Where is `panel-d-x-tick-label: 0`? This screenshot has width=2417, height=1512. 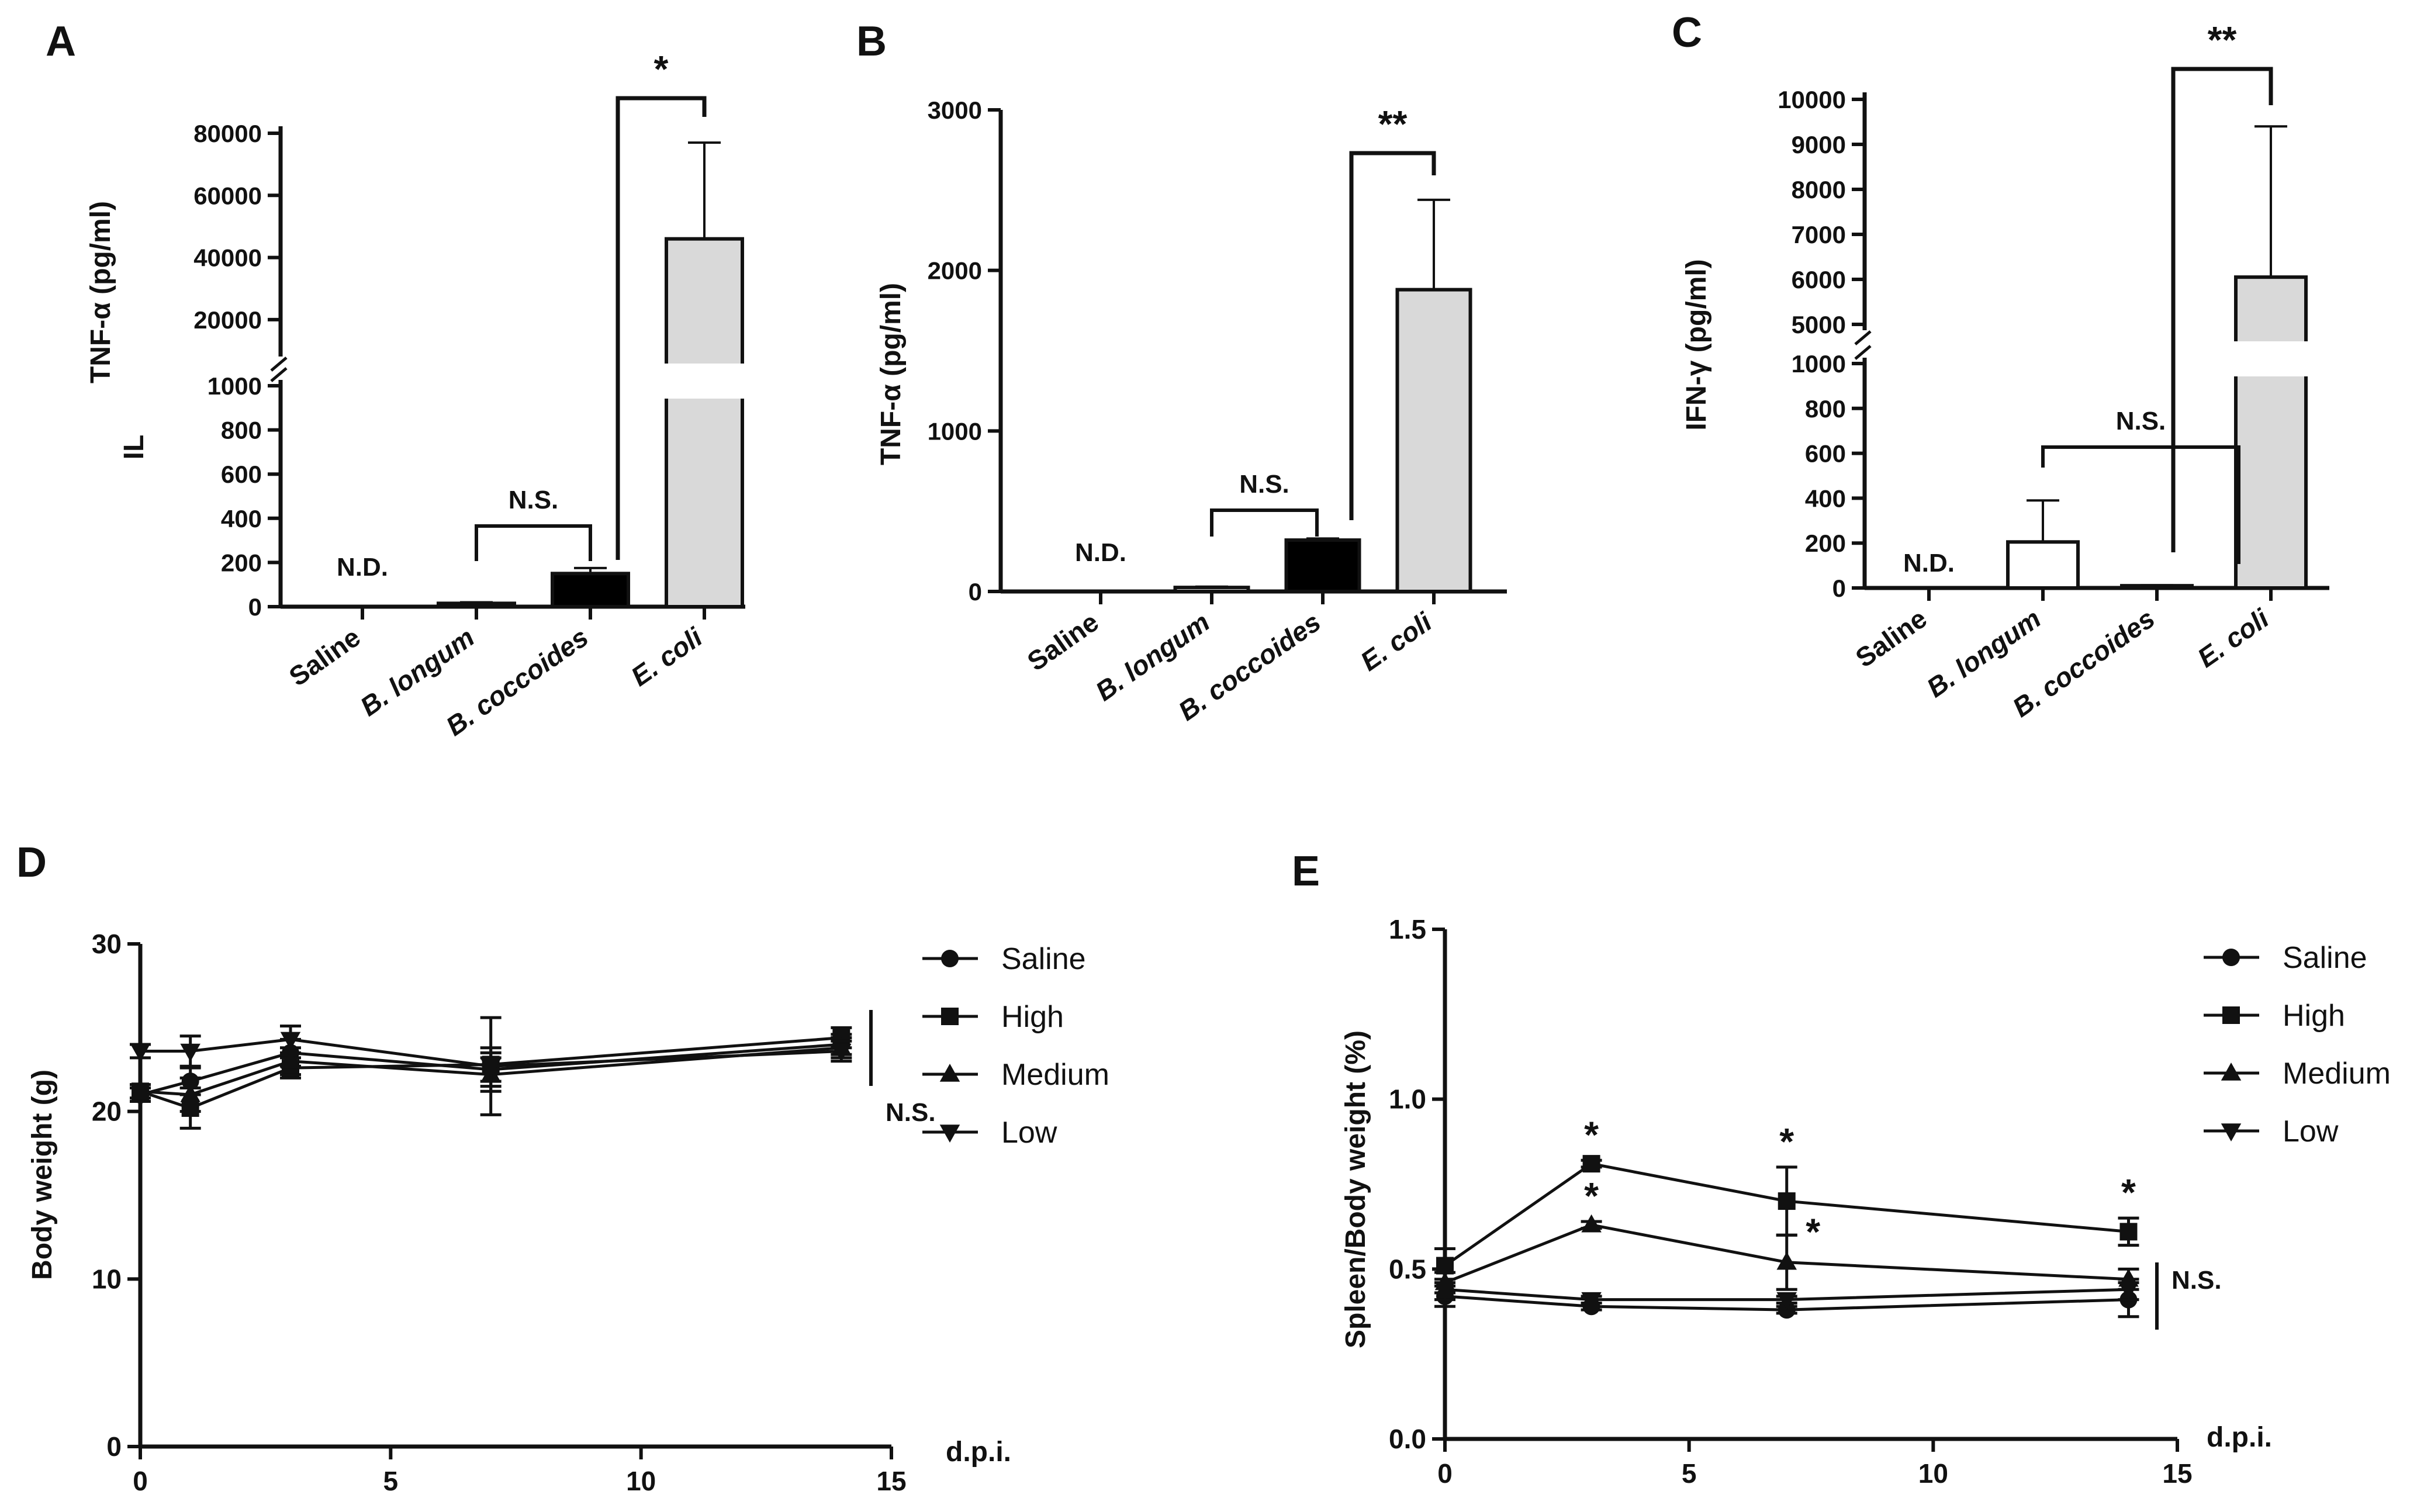
panel-d-x-tick-label: 0 is located at coordinates (141, 1481).